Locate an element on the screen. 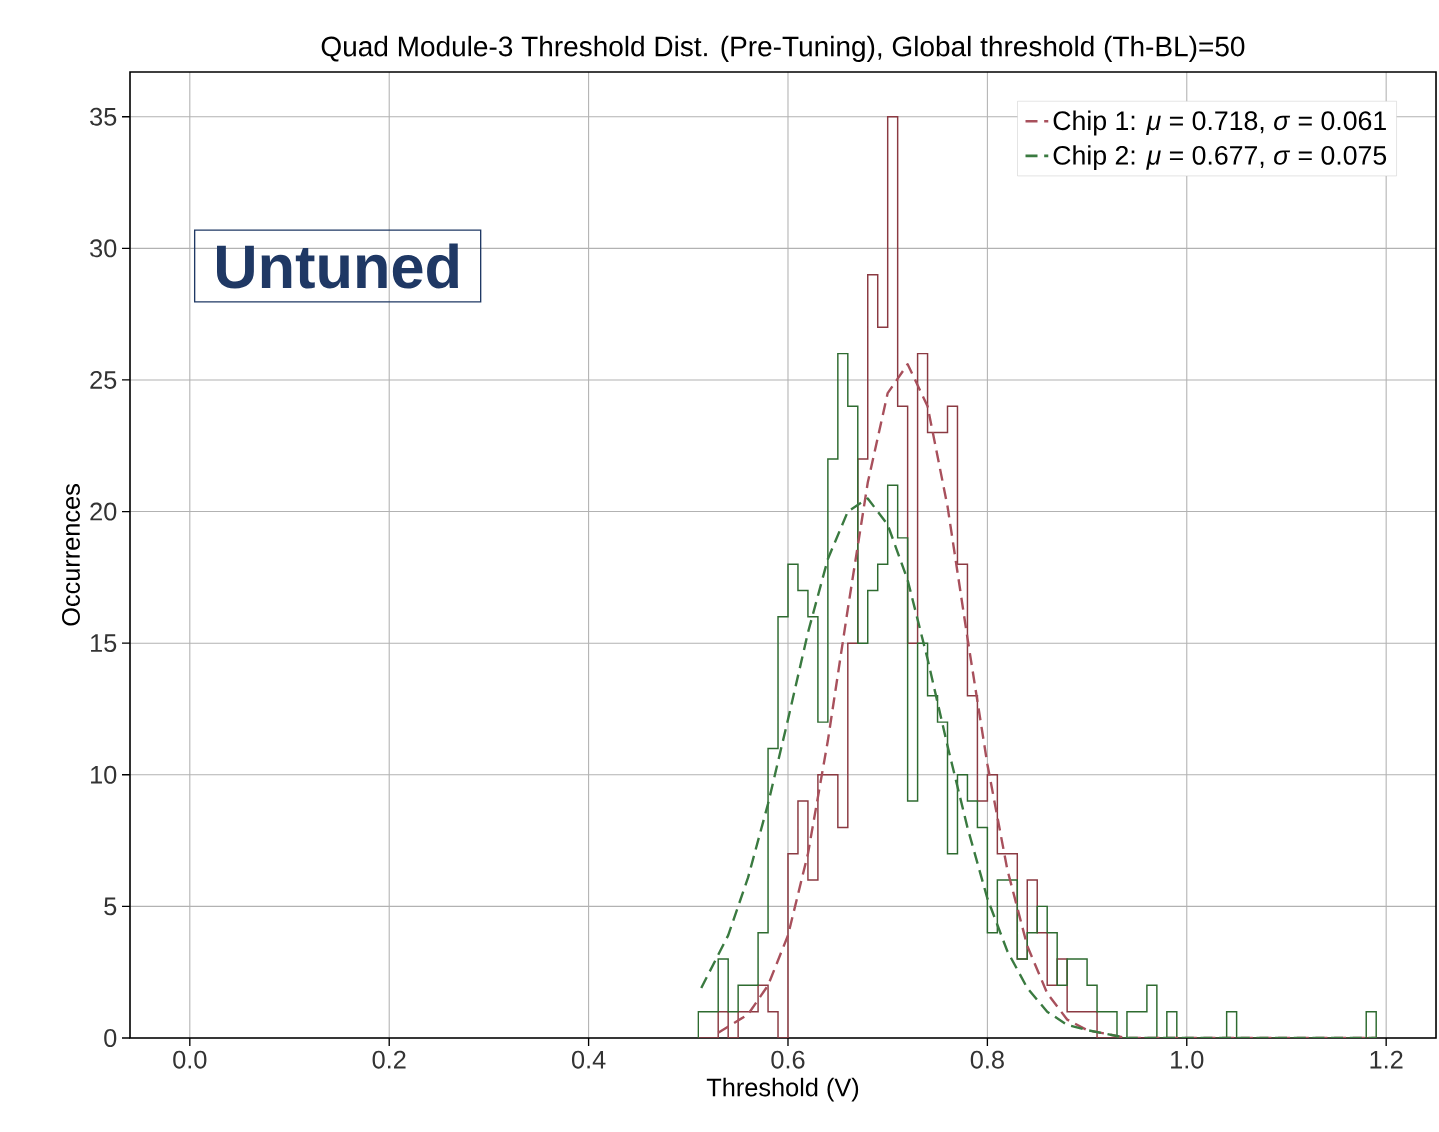  x-tick-label: 0.6 is located at coordinates (788, 1059).